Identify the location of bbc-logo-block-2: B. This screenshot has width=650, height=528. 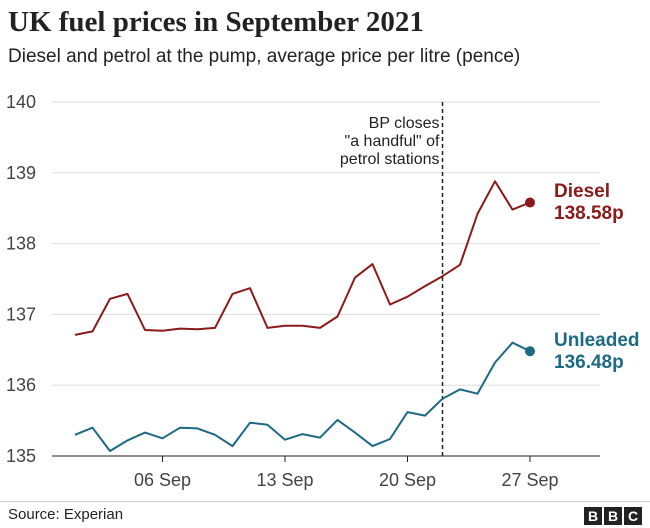
(613, 516).